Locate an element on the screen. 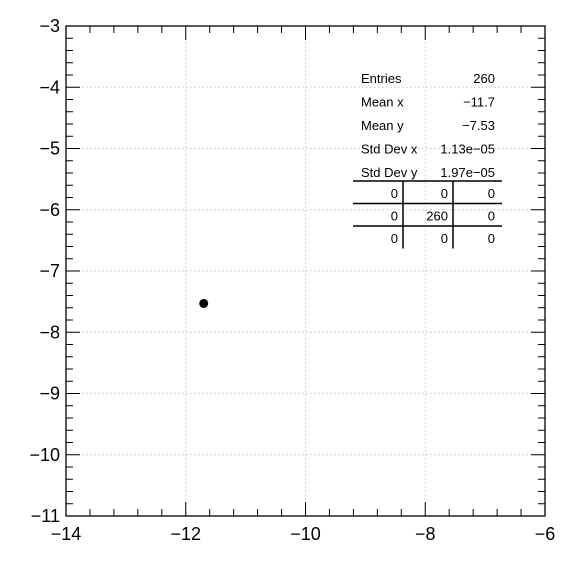  y-tick-label-2: −5 is located at coordinates (49, 149).